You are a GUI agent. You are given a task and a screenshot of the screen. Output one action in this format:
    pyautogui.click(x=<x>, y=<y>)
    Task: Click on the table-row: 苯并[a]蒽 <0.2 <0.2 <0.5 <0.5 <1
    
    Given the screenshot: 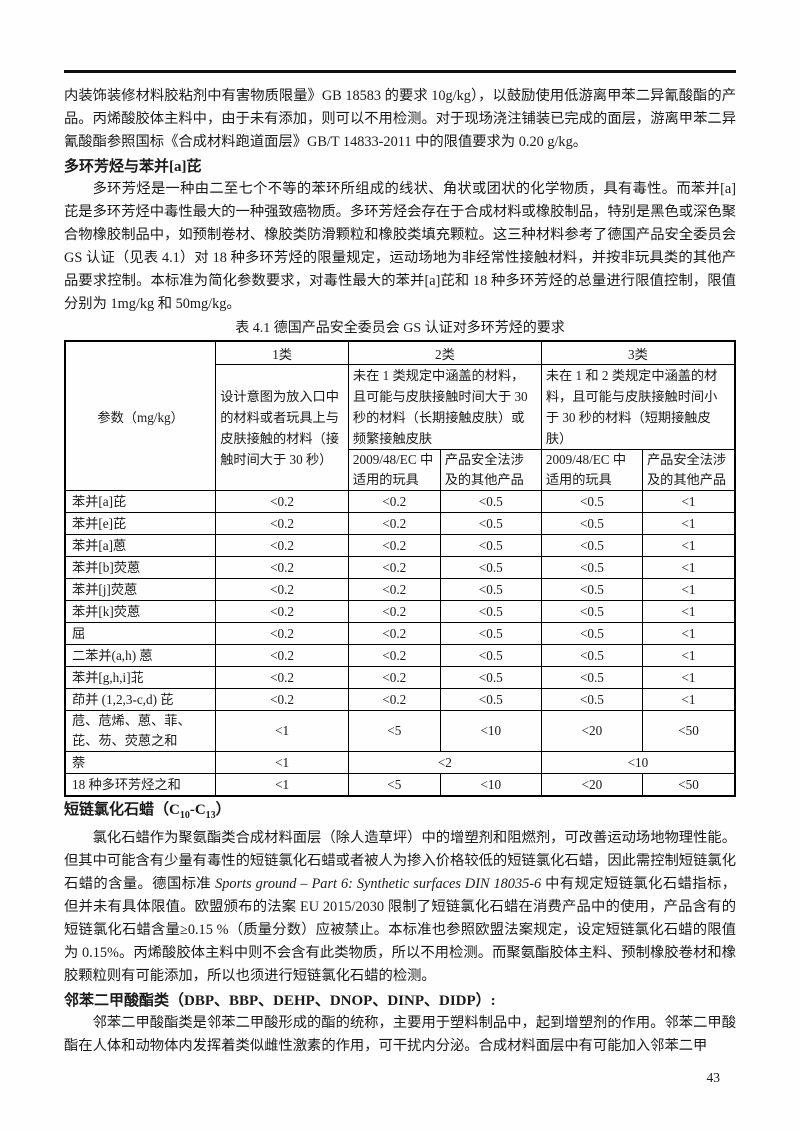 What is the action you would take?
    pyautogui.click(x=400, y=545)
    